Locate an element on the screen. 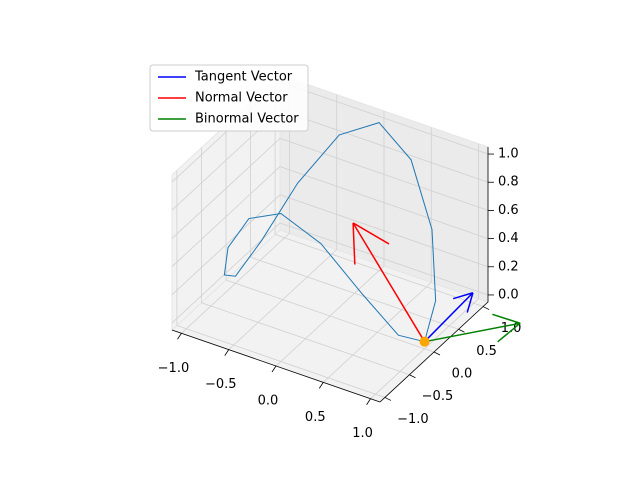 This screenshot has width=640, height=480. z-tick-label: 1.0 is located at coordinates (508, 154).